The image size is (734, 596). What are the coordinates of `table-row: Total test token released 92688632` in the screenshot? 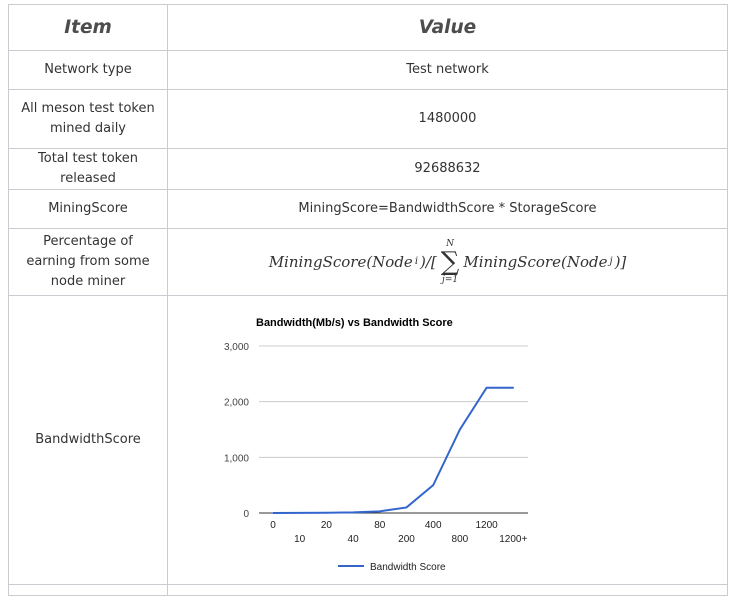 It's located at (368, 169).